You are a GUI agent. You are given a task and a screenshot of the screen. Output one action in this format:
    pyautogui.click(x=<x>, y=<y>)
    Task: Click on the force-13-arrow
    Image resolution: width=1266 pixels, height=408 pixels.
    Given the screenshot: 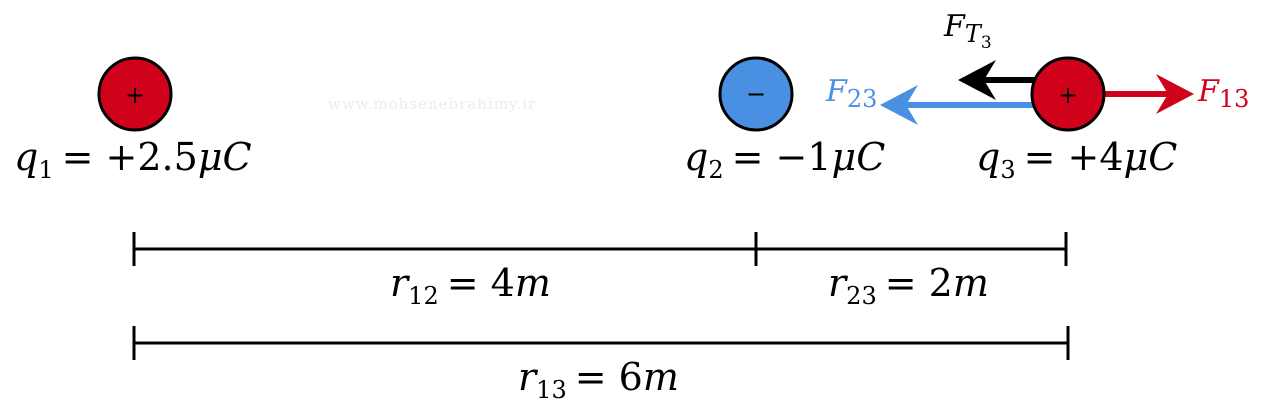 What is the action you would take?
    pyautogui.click(x=1147, y=94)
    